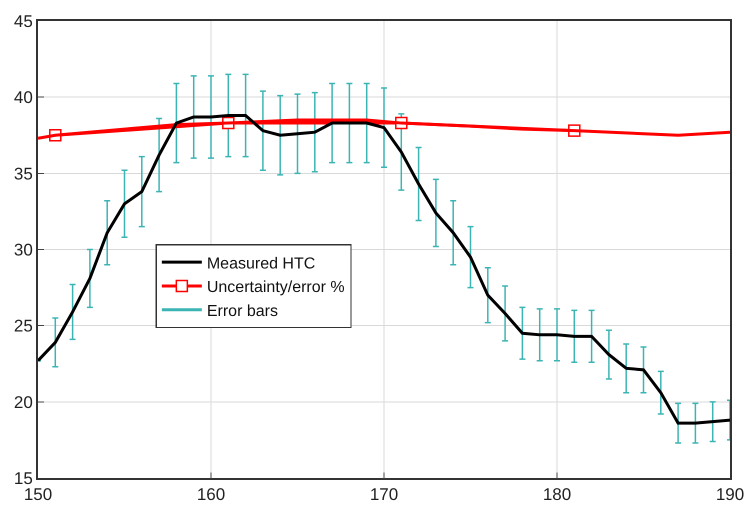  I want to click on x-tick-label: 150, so click(38, 494).